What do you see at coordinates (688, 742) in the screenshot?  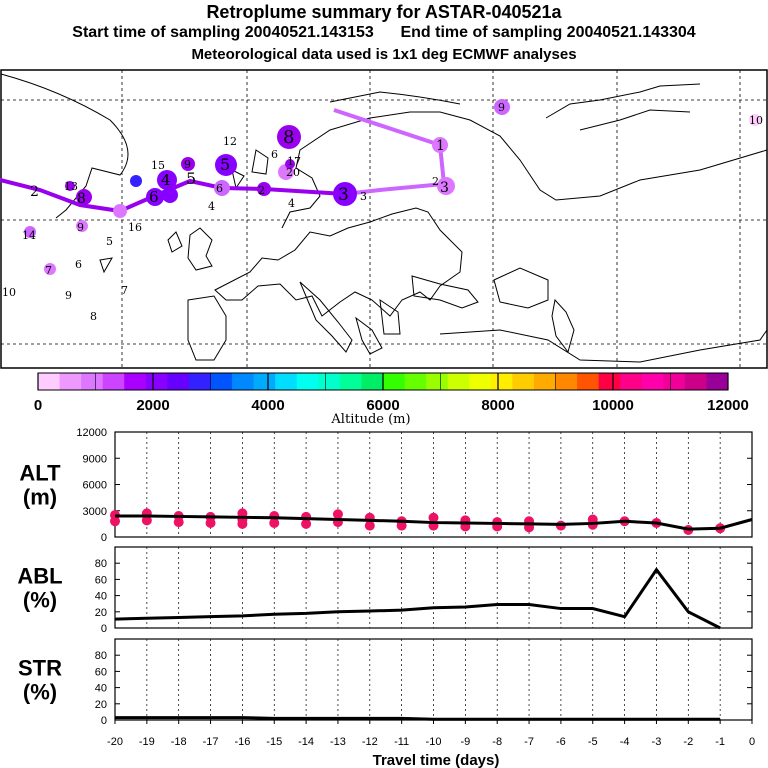 I see `x-tick-label: -2` at bounding box center [688, 742].